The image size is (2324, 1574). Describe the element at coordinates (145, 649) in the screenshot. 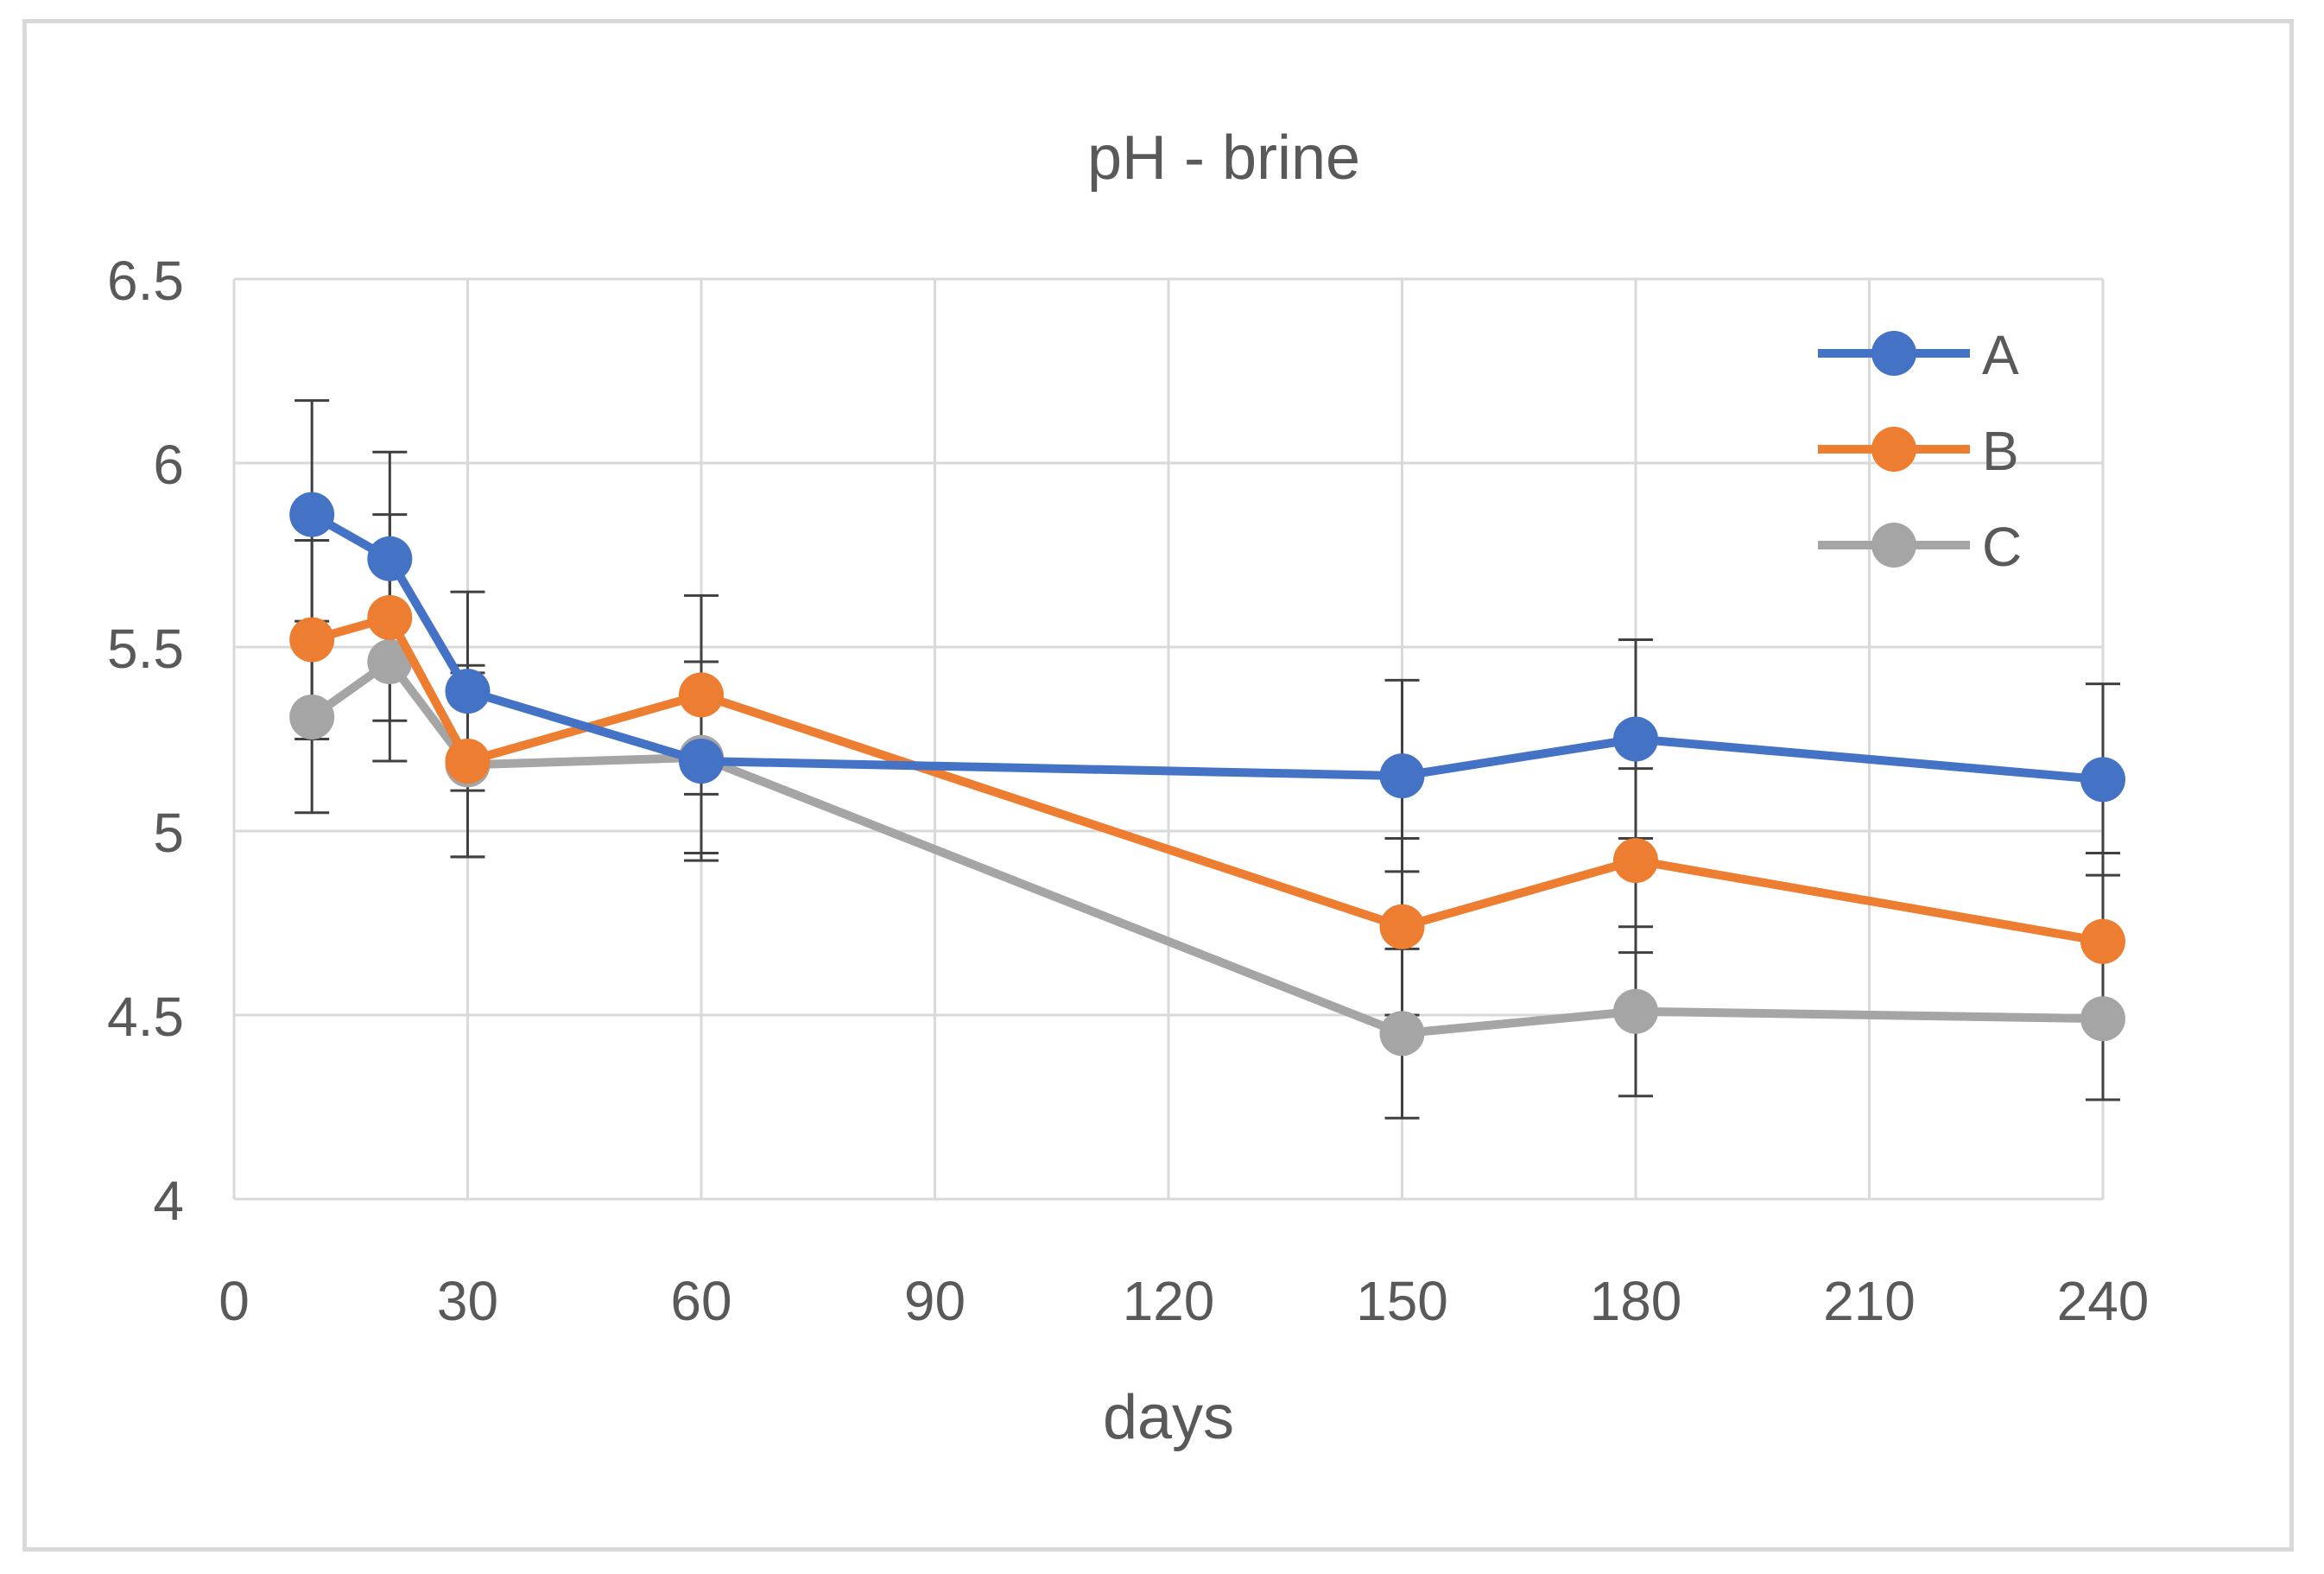

I see `y-tick-label: 5.5` at that location.